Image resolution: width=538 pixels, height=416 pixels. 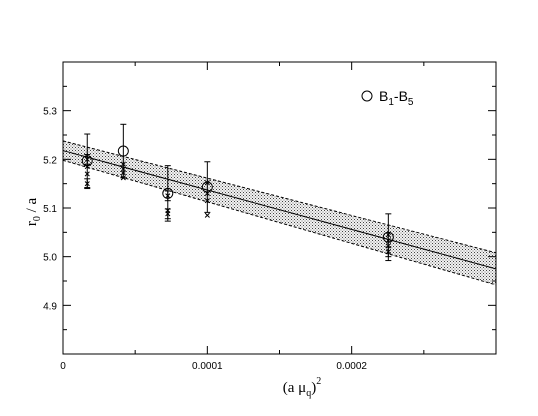 What do you see at coordinates (396, 98) in the screenshot?
I see `legend-label: B1-B5` at bounding box center [396, 98].